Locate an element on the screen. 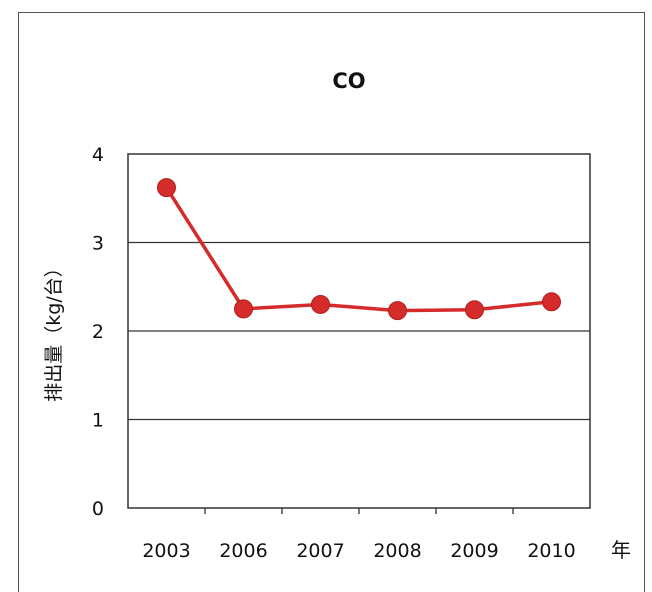 This screenshot has height=592, width=652. y-tick-label: 1 is located at coordinates (98, 421).